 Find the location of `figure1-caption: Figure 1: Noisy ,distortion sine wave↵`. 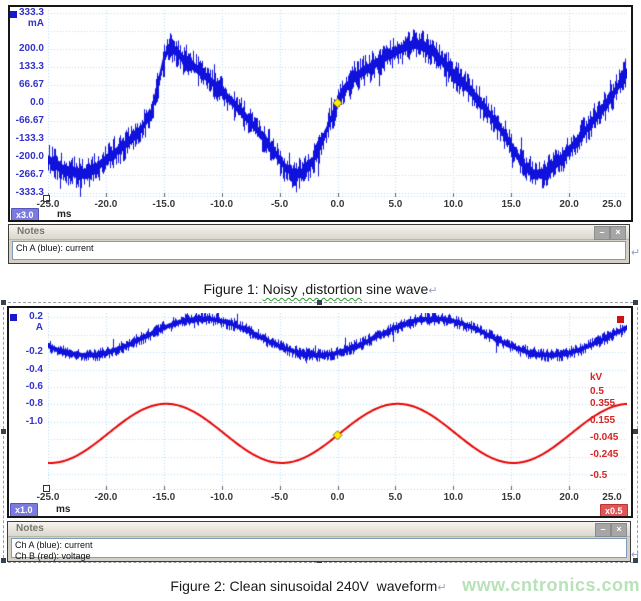

figure1-caption: Figure 1: Noisy ,distortion sine wave↵ is located at coordinates (320, 289).